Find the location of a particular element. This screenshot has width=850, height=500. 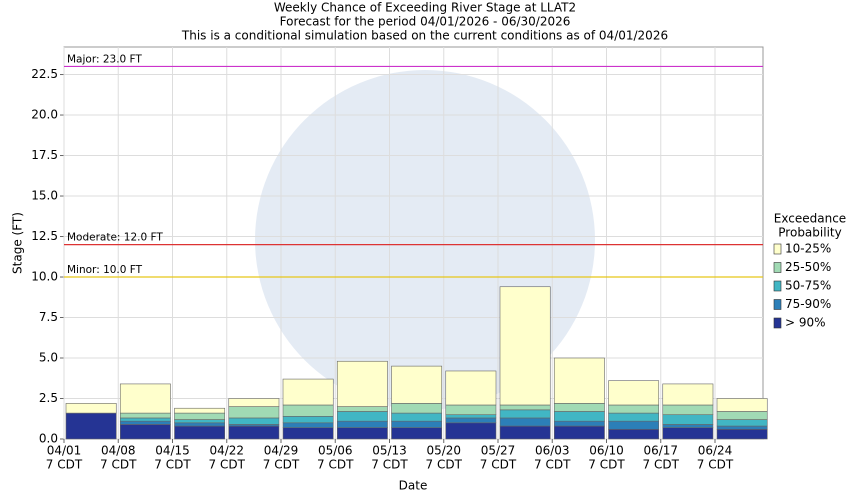

y-tick-label: 12.5 is located at coordinates (44, 236).